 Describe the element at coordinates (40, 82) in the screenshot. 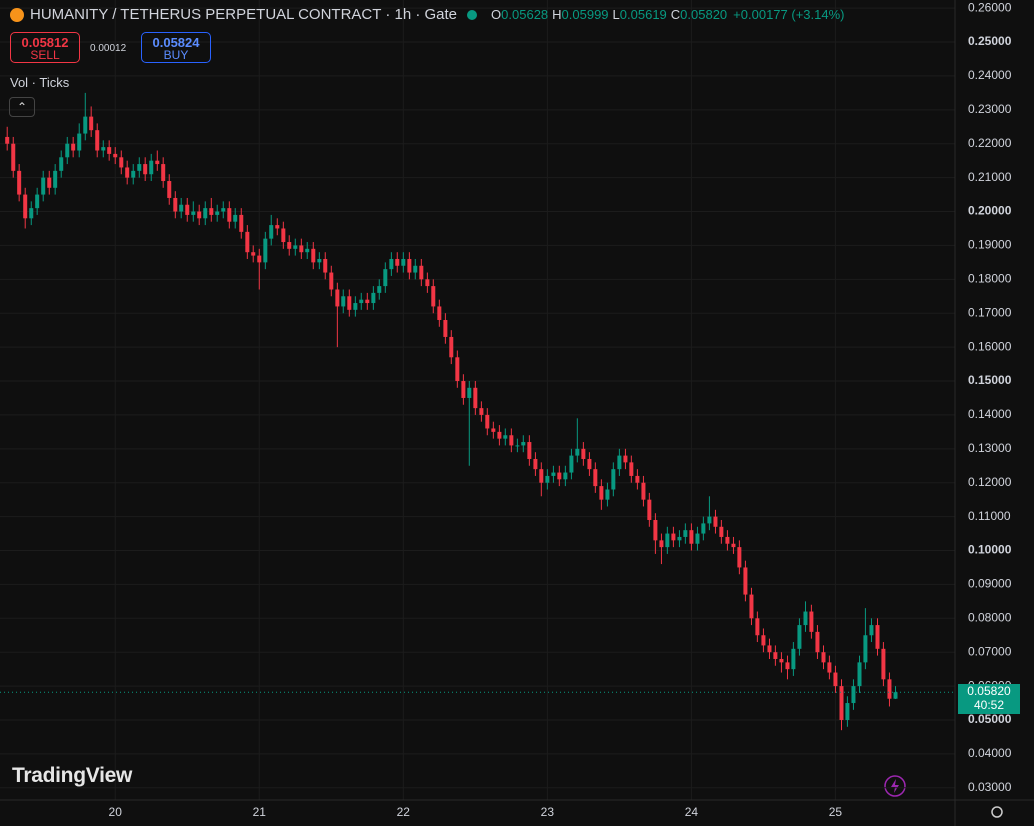

I see `indicator: Vol · Ticks` at that location.